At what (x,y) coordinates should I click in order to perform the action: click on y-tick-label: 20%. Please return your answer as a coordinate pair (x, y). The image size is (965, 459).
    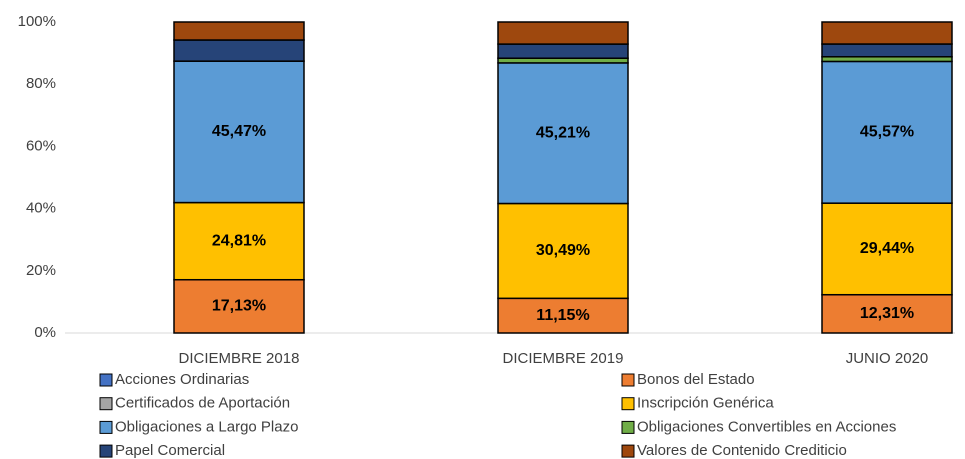
    Looking at the image, I should click on (41, 270).